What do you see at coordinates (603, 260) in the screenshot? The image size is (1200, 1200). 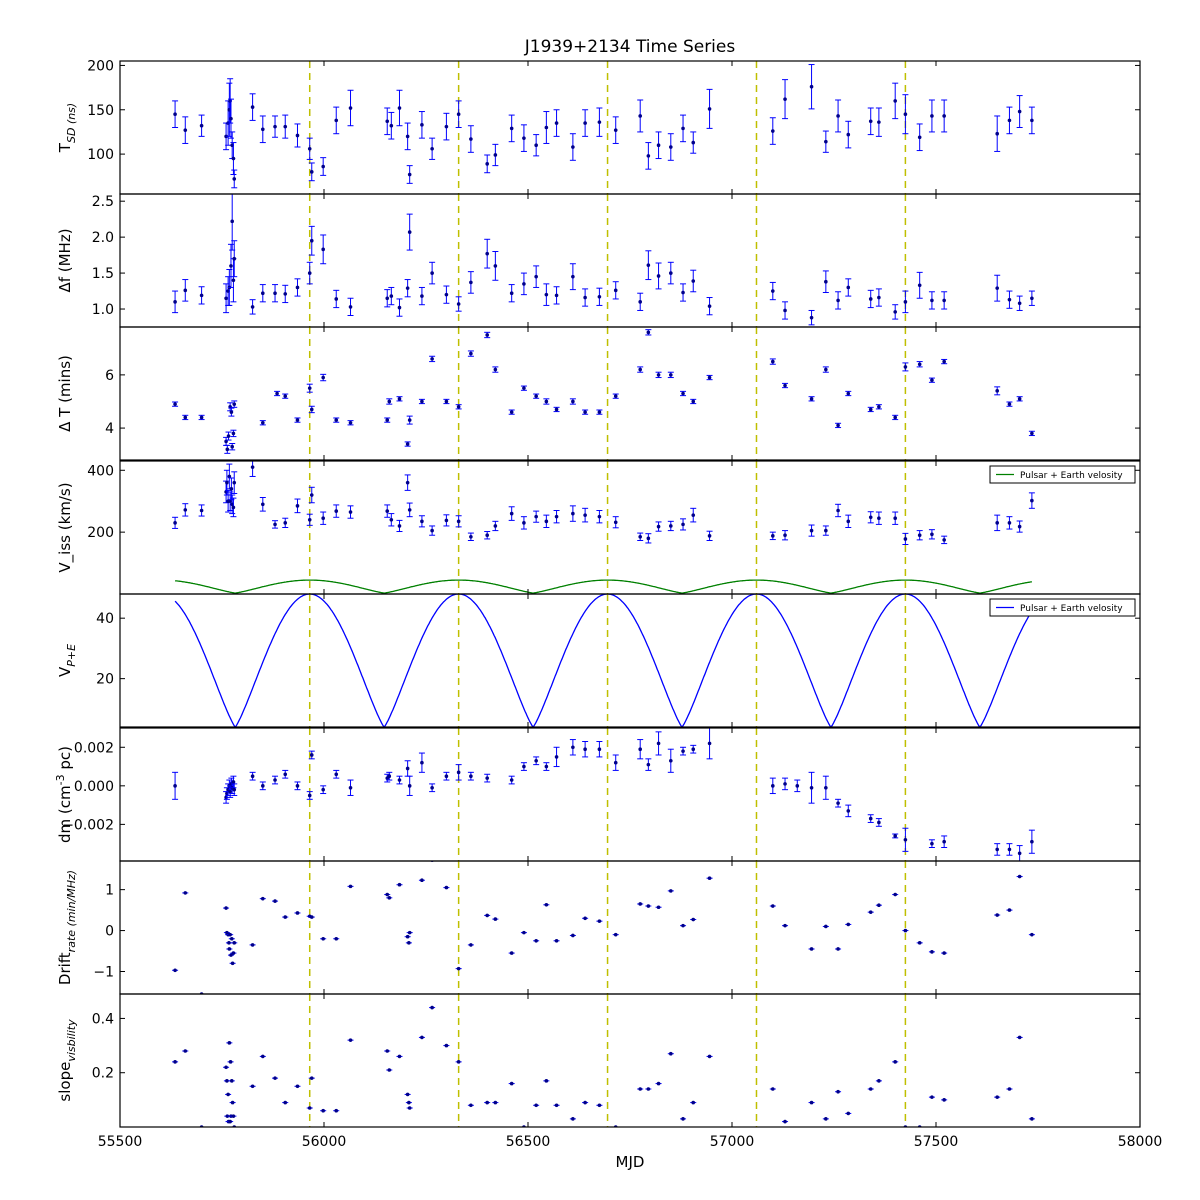 I see `plot-area` at bounding box center [603, 260].